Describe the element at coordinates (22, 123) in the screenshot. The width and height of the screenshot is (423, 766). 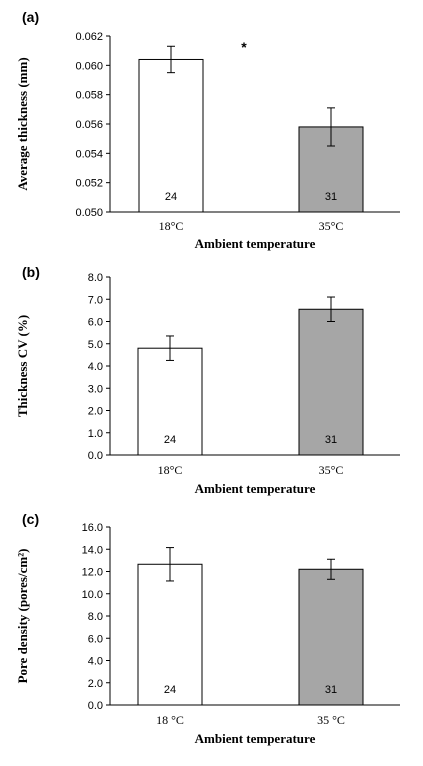
I see `y-axis-title: Average thickness (mm)` at that location.